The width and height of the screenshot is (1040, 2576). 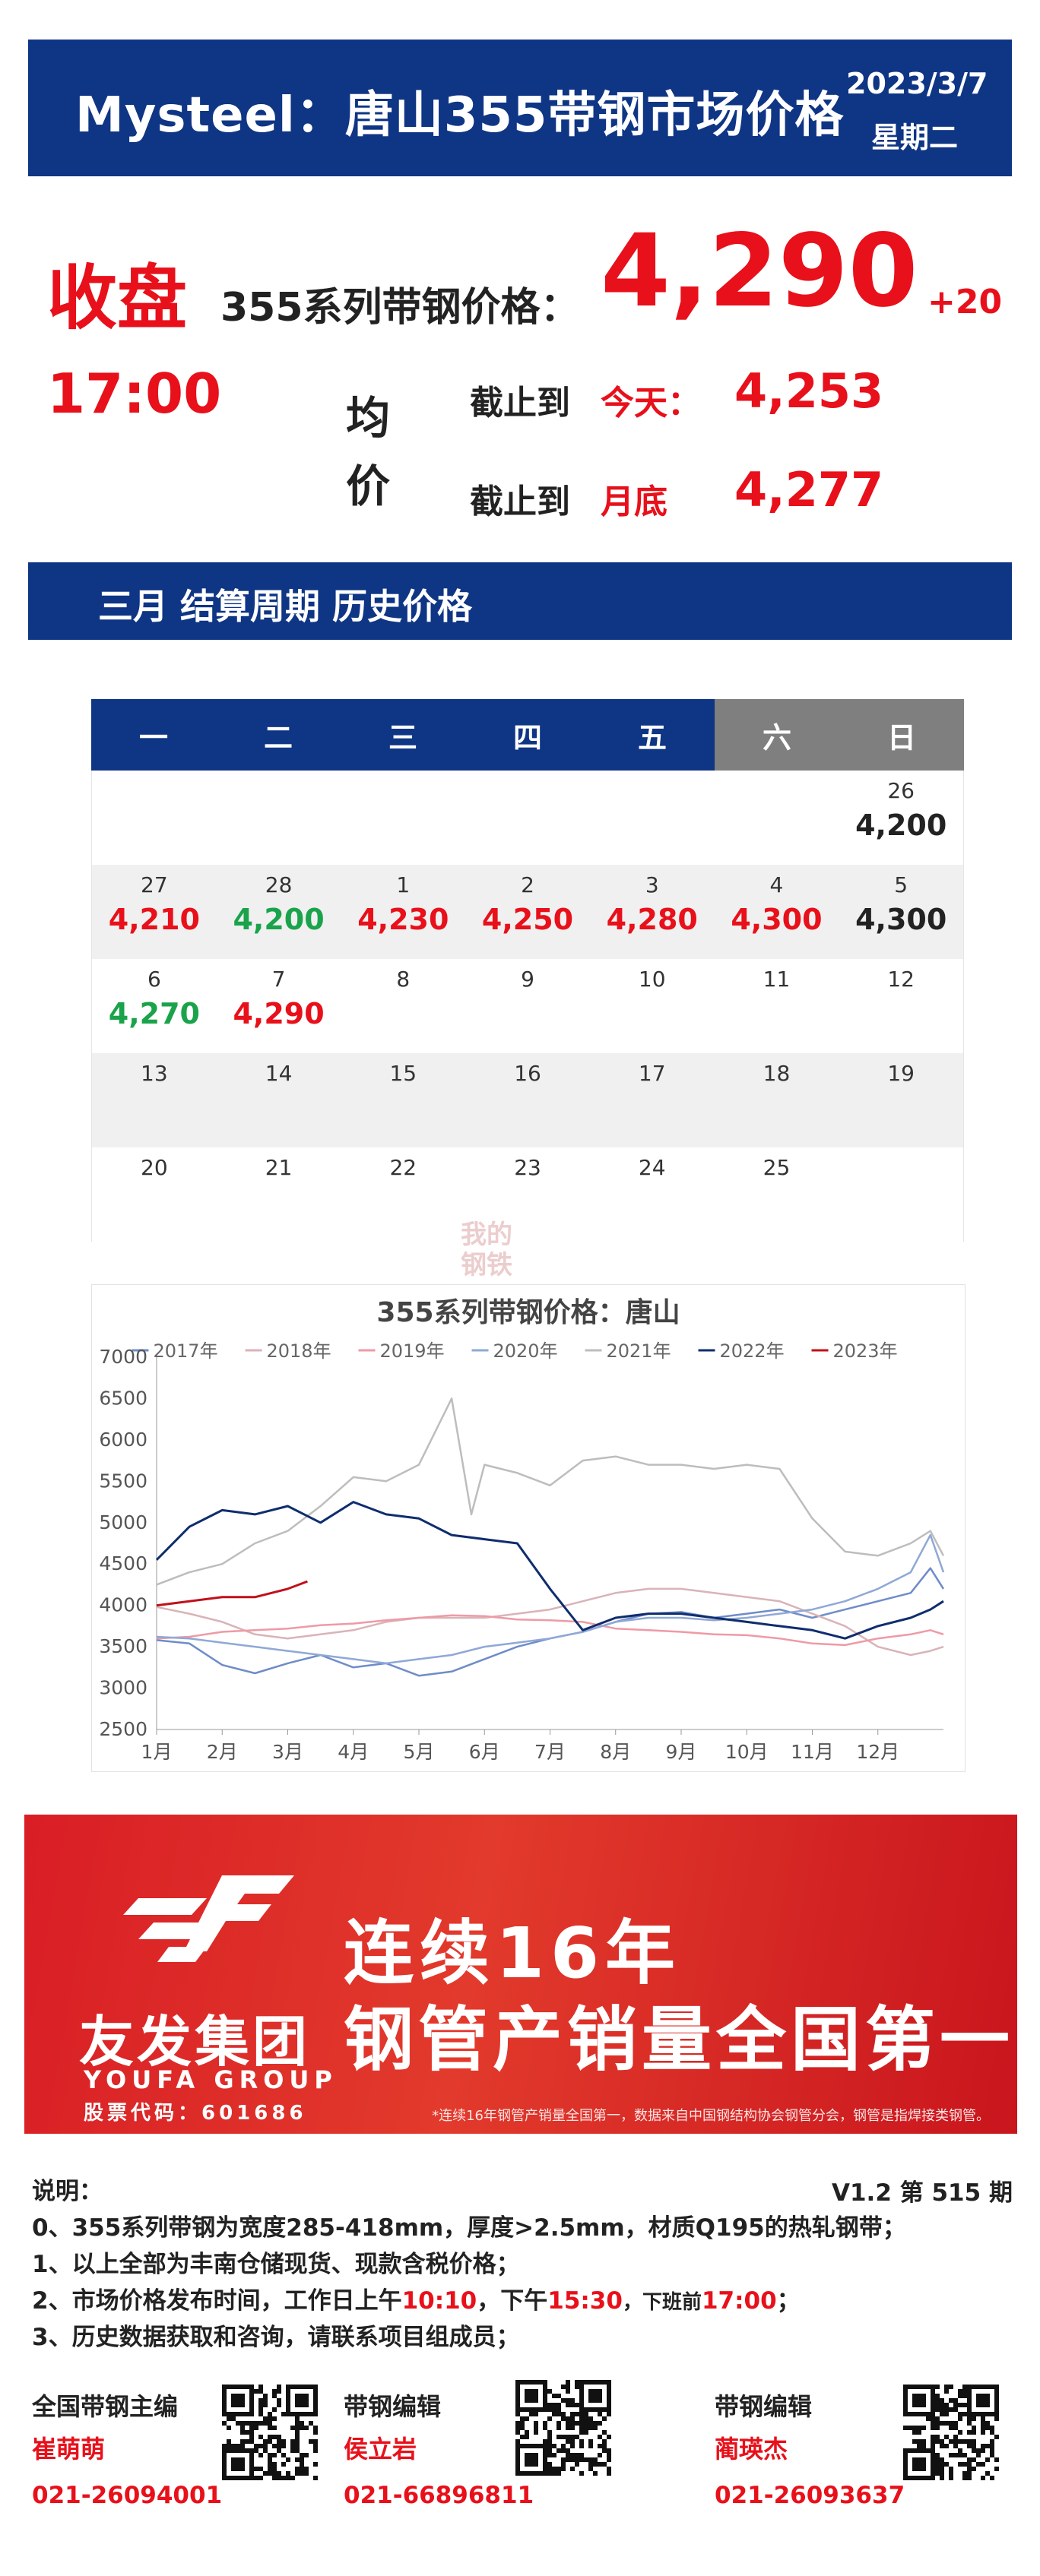 I want to click on contact-editor-2: 带钢编辑 蔺瑛杰 021-26093637, so click(x=810, y=2448).